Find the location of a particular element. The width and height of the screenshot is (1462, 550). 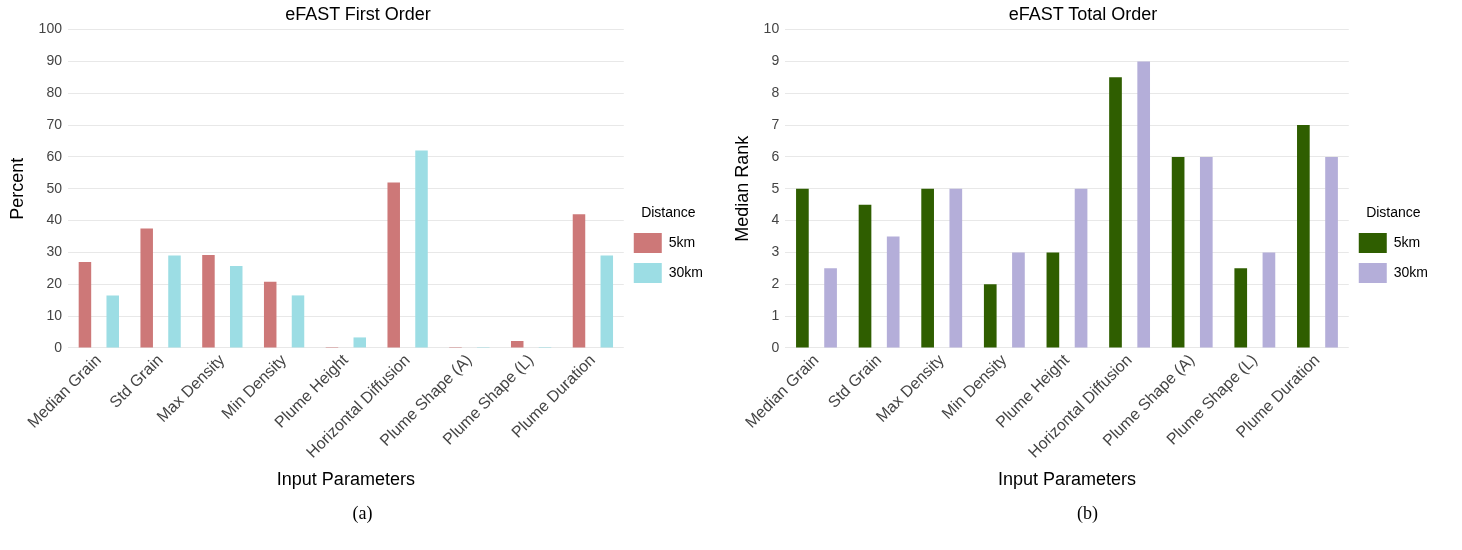

y-tick-label: 100 is located at coordinates (50, 28).